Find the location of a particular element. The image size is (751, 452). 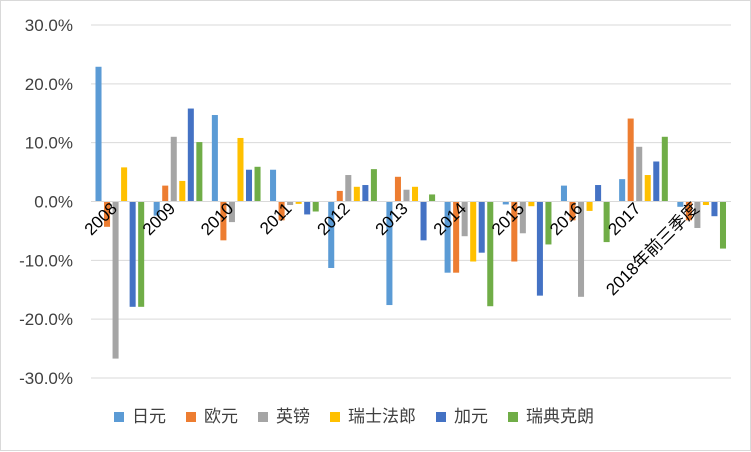

y-tick-label: 20.0% is located at coordinates (49, 84).